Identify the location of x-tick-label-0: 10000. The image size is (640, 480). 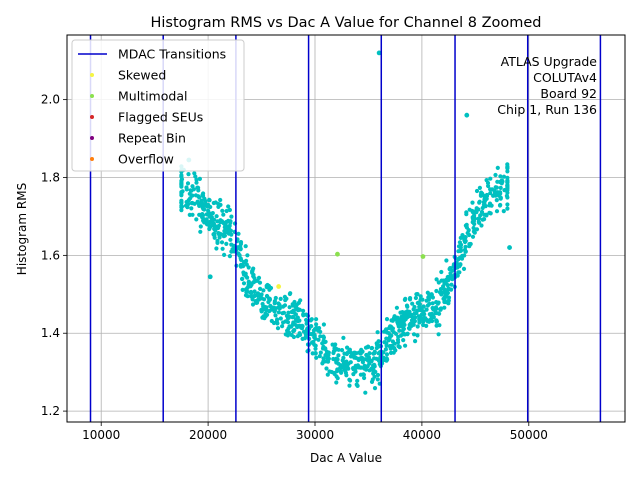
(101, 435).